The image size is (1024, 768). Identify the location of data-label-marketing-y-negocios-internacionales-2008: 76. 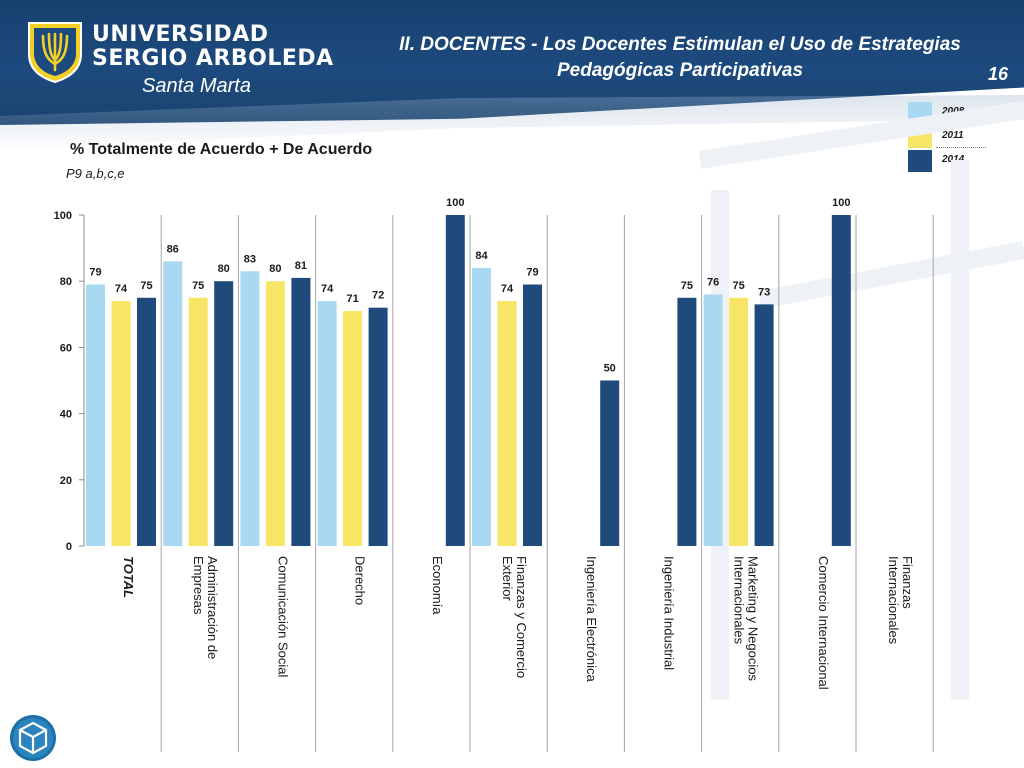
(713, 282).